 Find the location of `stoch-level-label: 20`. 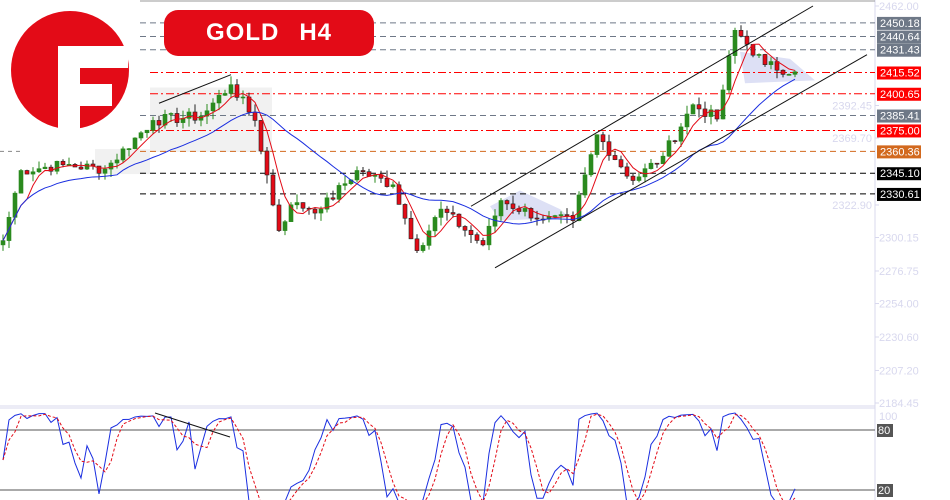

stoch-level-label: 20 is located at coordinates (884, 491).